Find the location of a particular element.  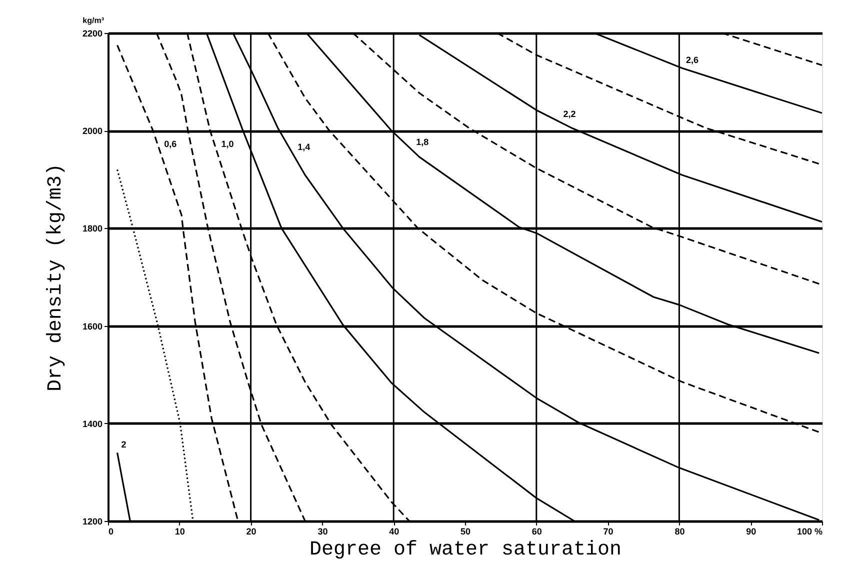

x-tick-label: 30 is located at coordinates (323, 531).